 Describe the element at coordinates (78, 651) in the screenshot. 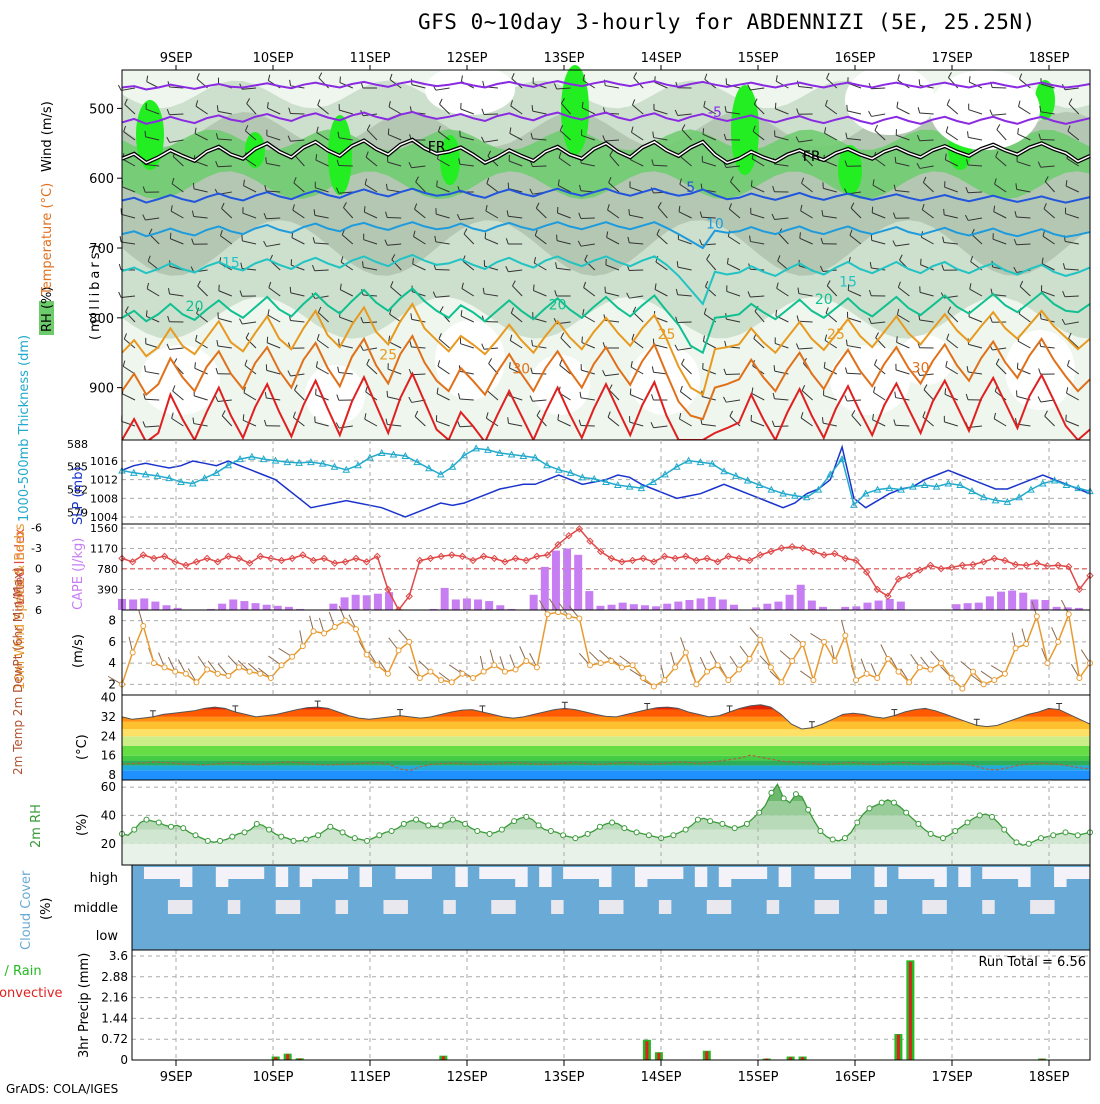

I see `wind-unit-label: (m/s)` at that location.